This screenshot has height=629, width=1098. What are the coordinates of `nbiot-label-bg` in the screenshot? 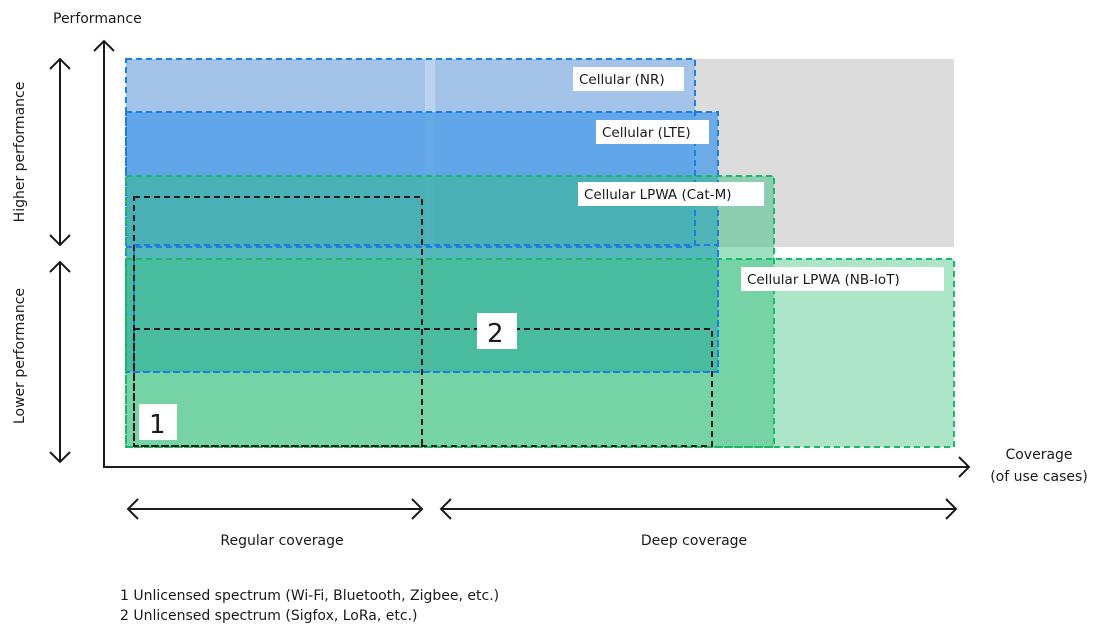 It's located at (842, 279).